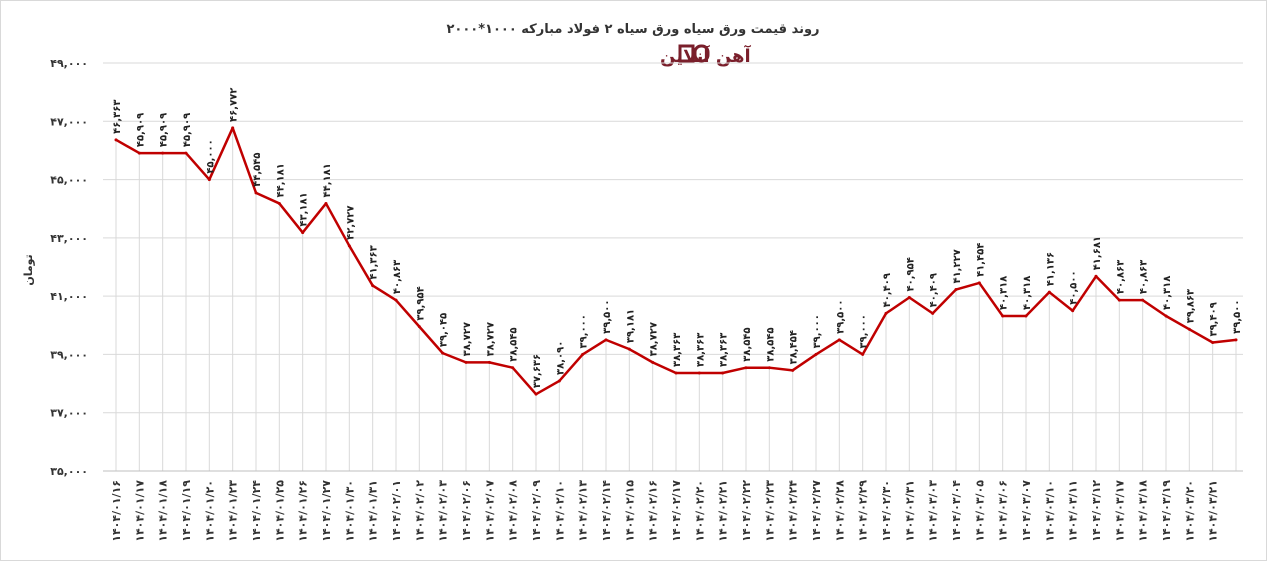 The height and width of the screenshot is (561, 1267). What do you see at coordinates (69, 354) in the screenshot?
I see `y-tick-label: ۳۹,۰۰۰` at bounding box center [69, 354].